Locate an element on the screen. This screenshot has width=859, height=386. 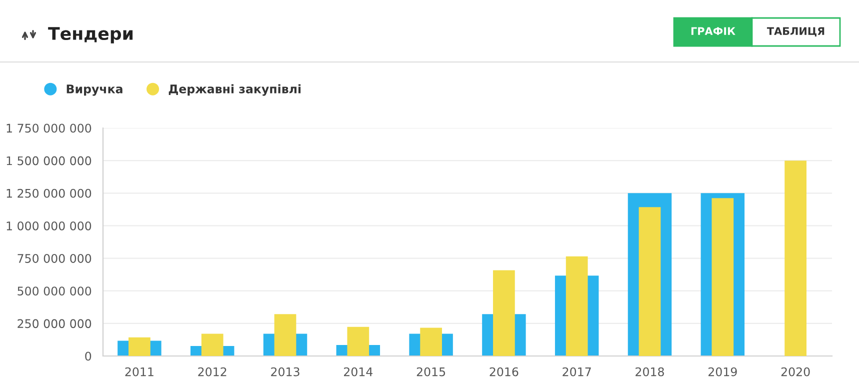
chart-title: Тендери is located at coordinates (90, 35).